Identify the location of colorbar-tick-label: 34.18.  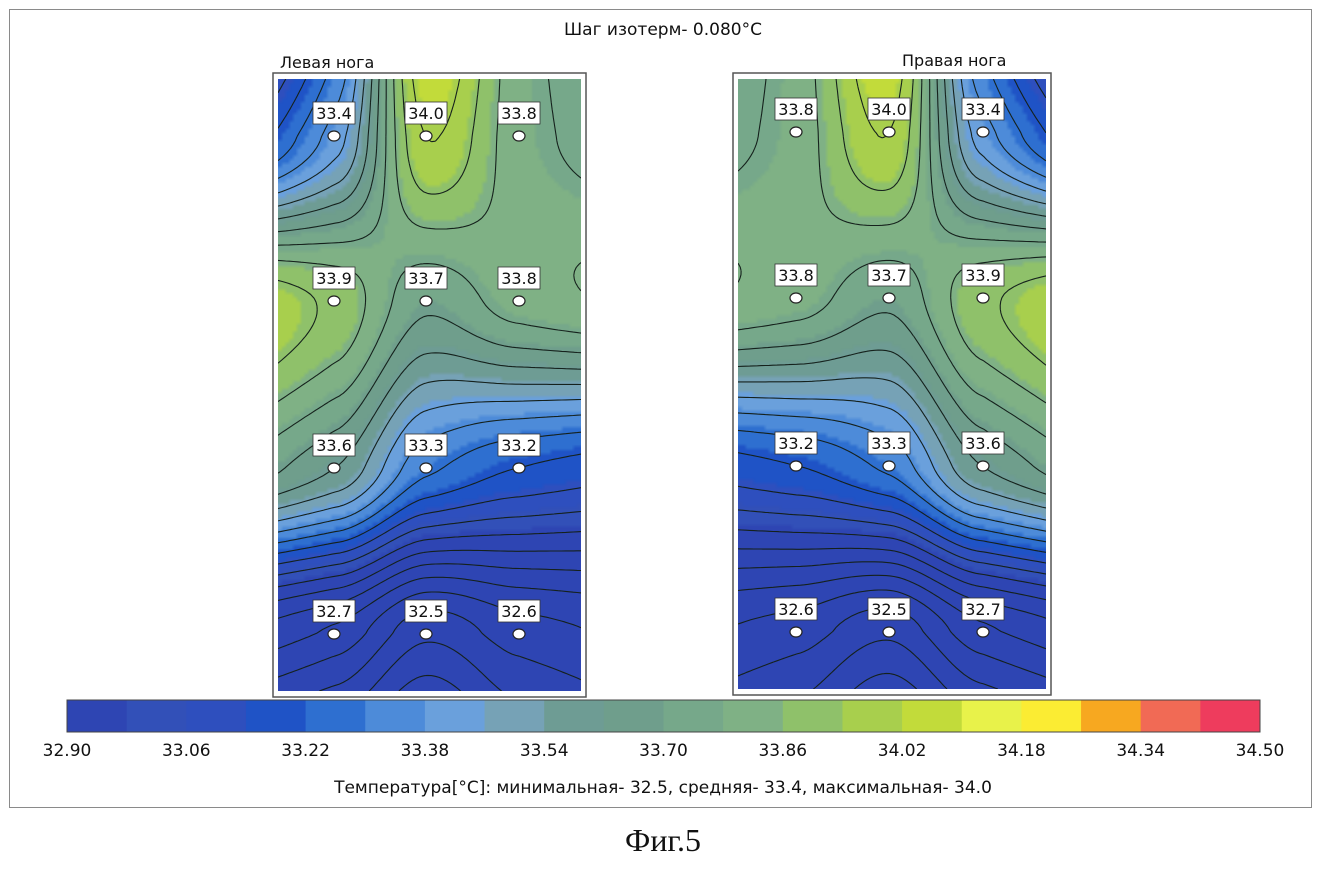
(1021, 751).